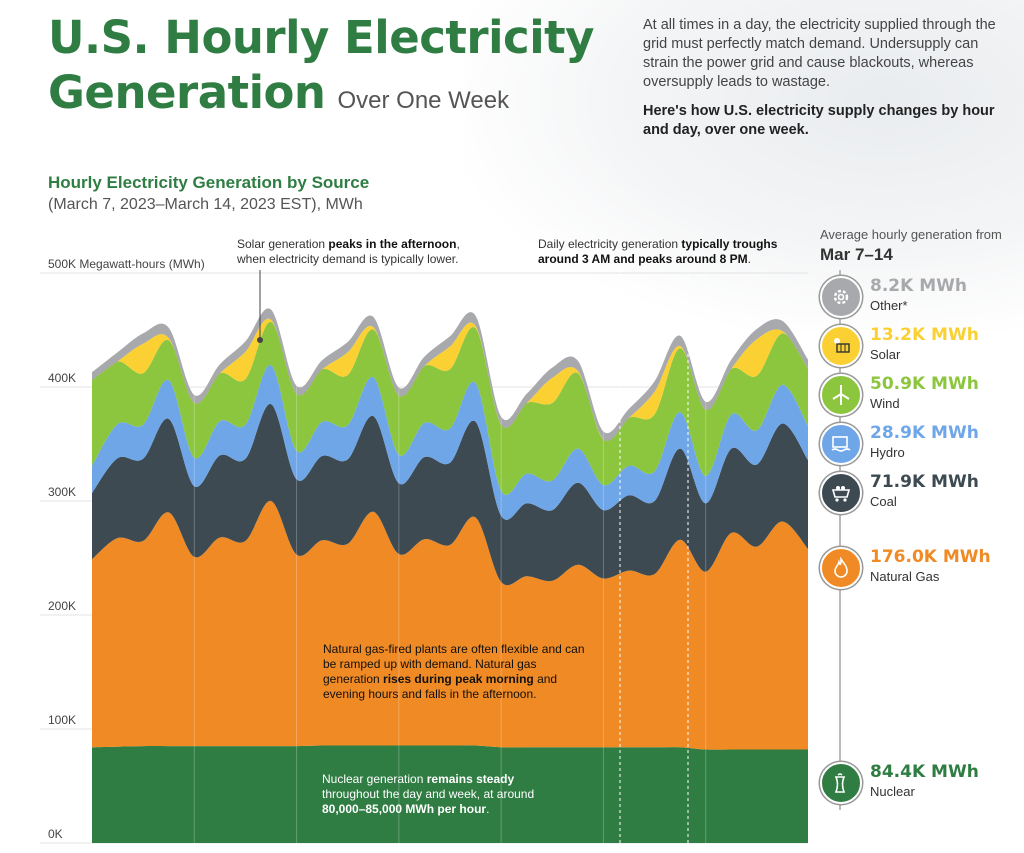 The height and width of the screenshot is (853, 1024). What do you see at coordinates (885, 354) in the screenshot?
I see `legend-label: Solar` at bounding box center [885, 354].